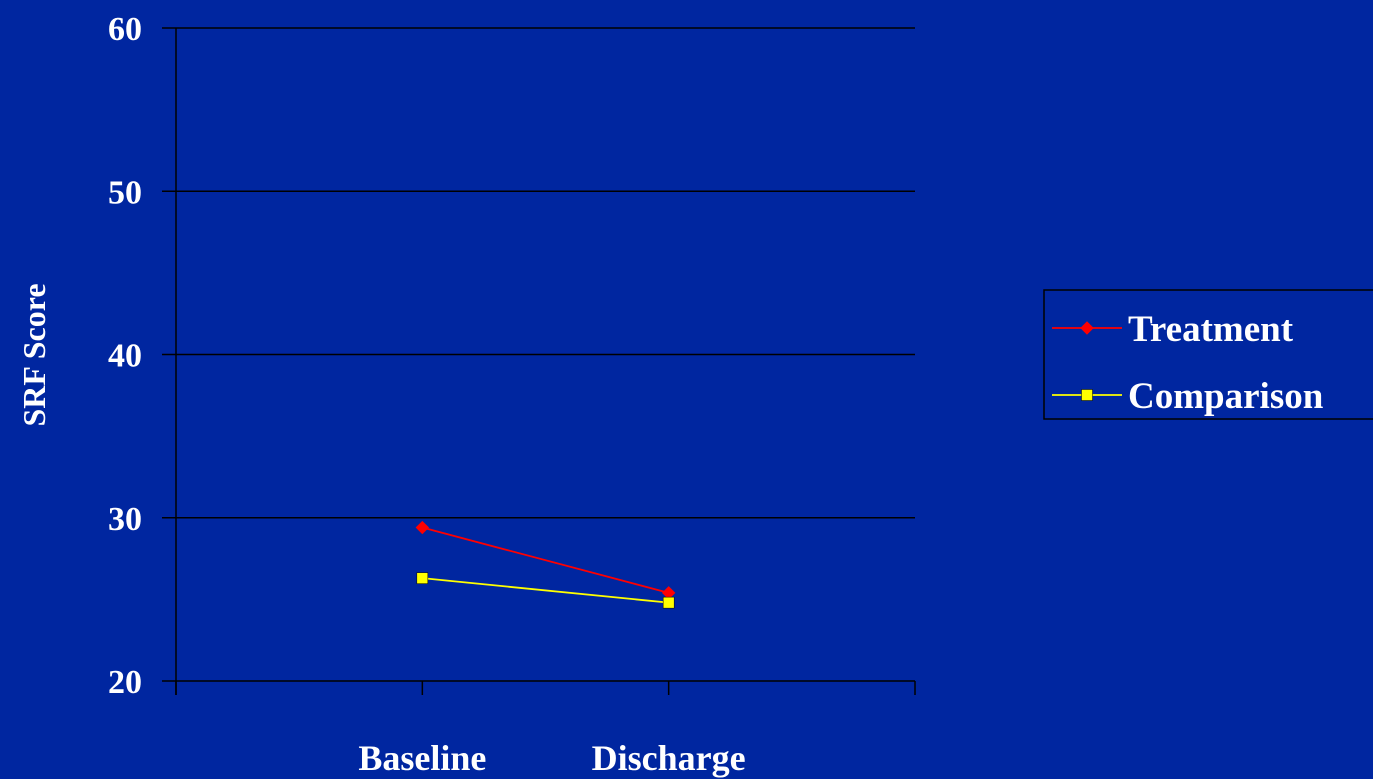 The width and height of the screenshot is (1373, 779). I want to click on series-lines, so click(545, 565).